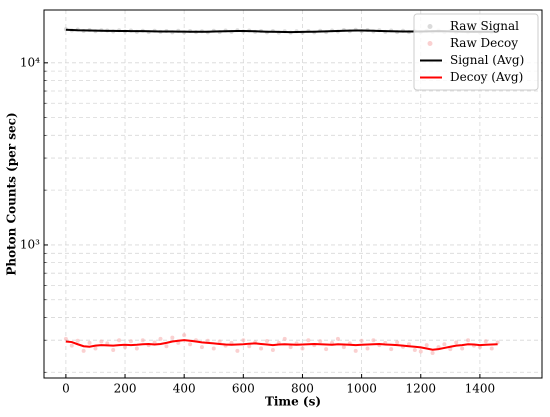 This screenshot has width=550, height=417. I want to click on x-tick-label: 1000, so click(361, 389).